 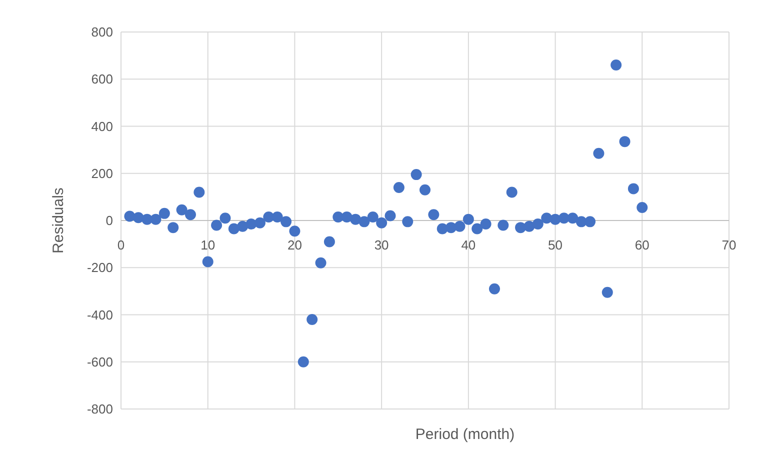 I want to click on y-tick-label: -200, so click(x=99, y=268).